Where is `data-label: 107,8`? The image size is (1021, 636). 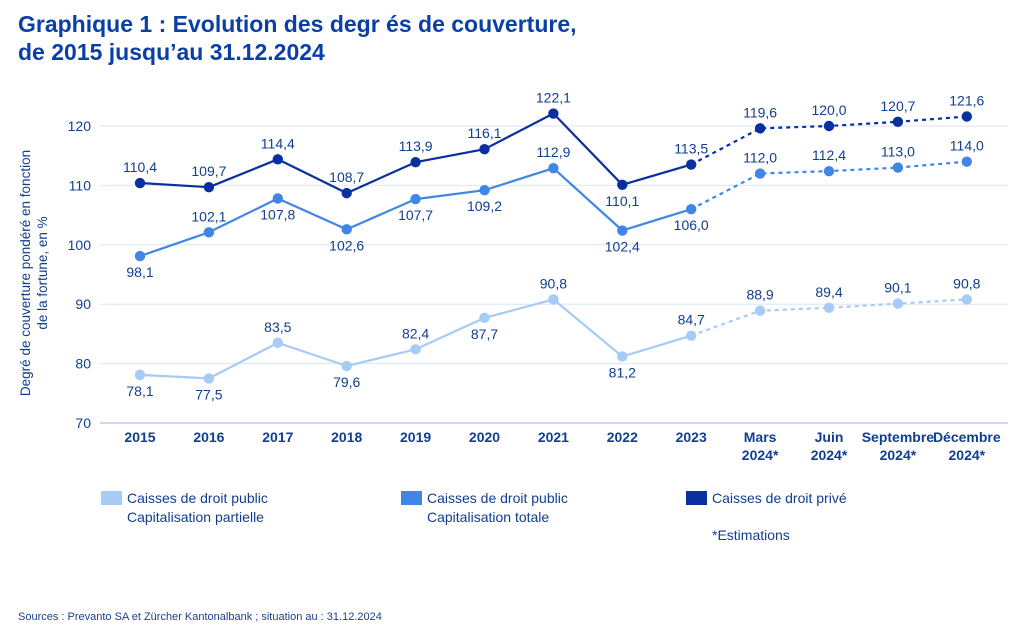 data-label: 107,8 is located at coordinates (277, 214).